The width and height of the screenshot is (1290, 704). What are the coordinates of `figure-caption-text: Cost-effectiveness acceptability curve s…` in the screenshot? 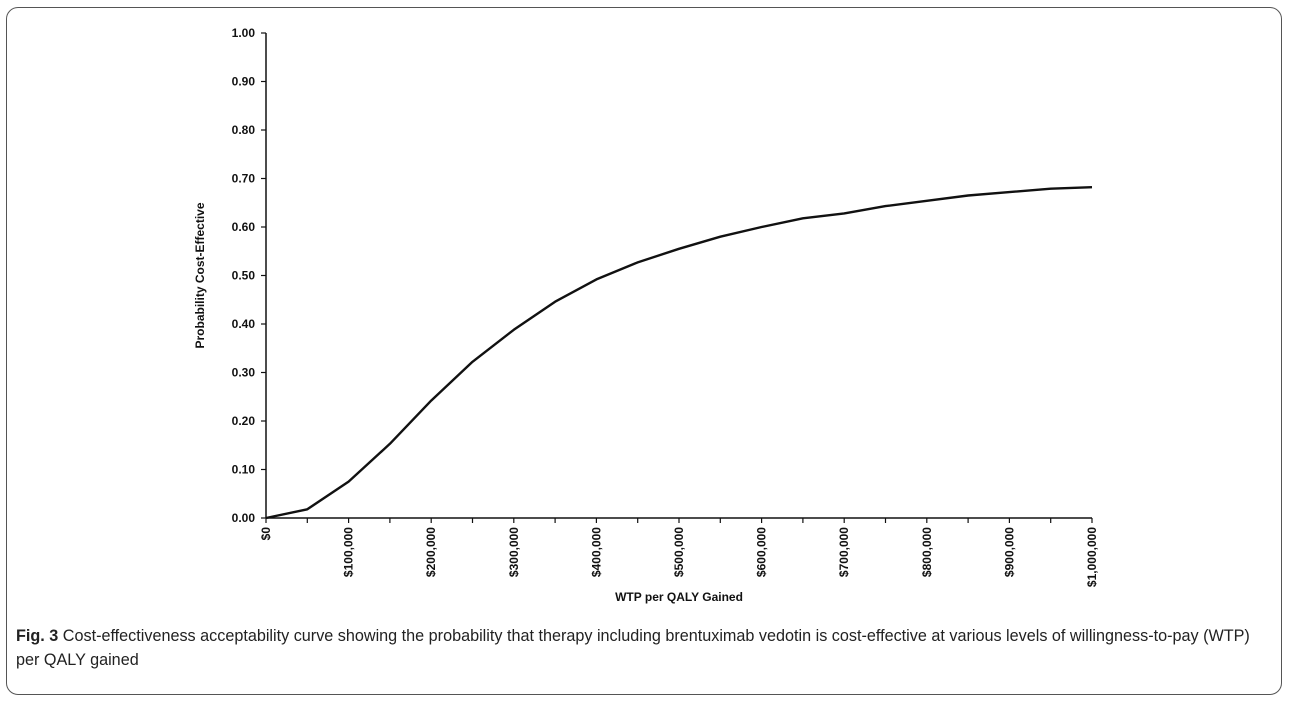 It's located at (633, 648).